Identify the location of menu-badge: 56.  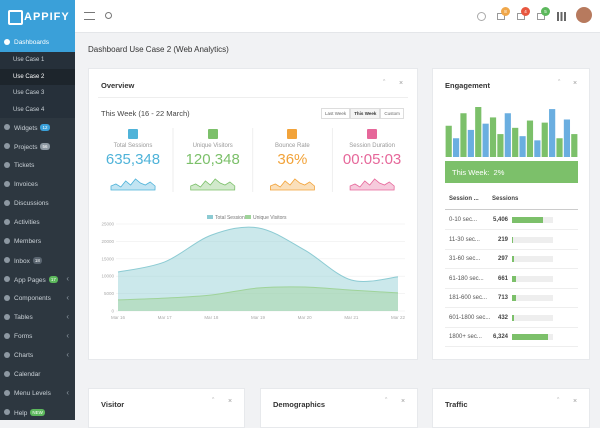
(45, 146).